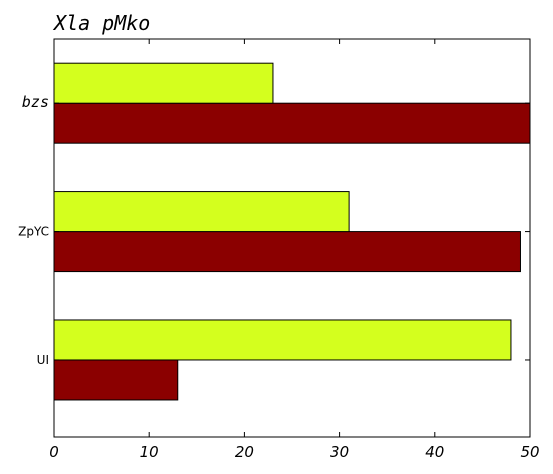 The width and height of the screenshot is (553, 474). Describe the element at coordinates (43, 360) in the screenshot. I see `y-tick-label-ui: UI` at that location.